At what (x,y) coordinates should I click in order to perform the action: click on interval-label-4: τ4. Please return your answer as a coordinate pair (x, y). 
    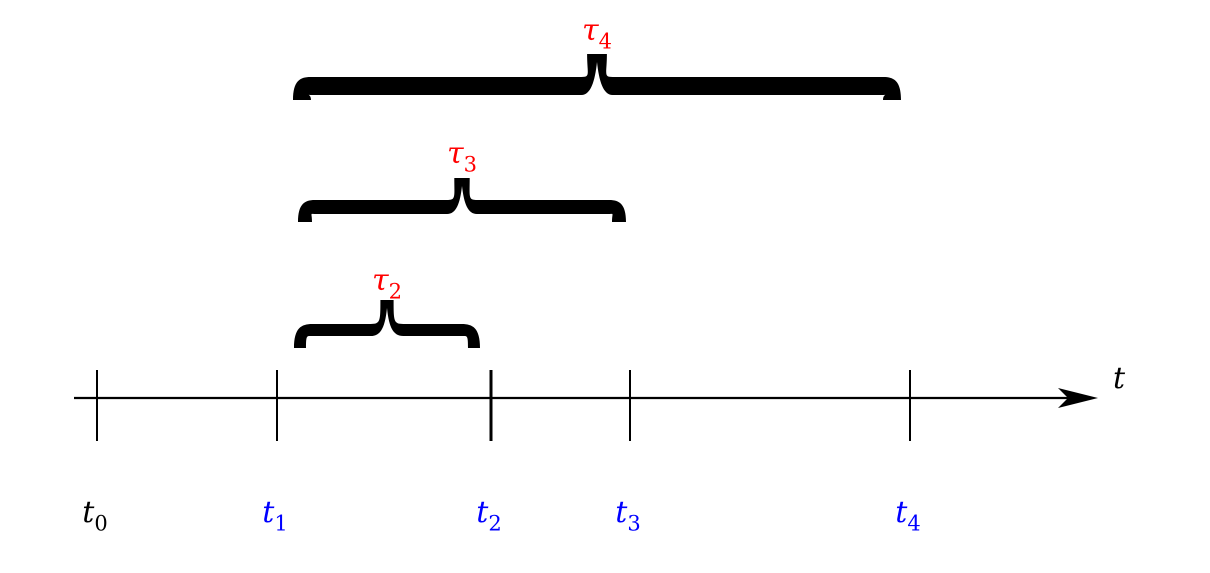
    Looking at the image, I should click on (597, 33).